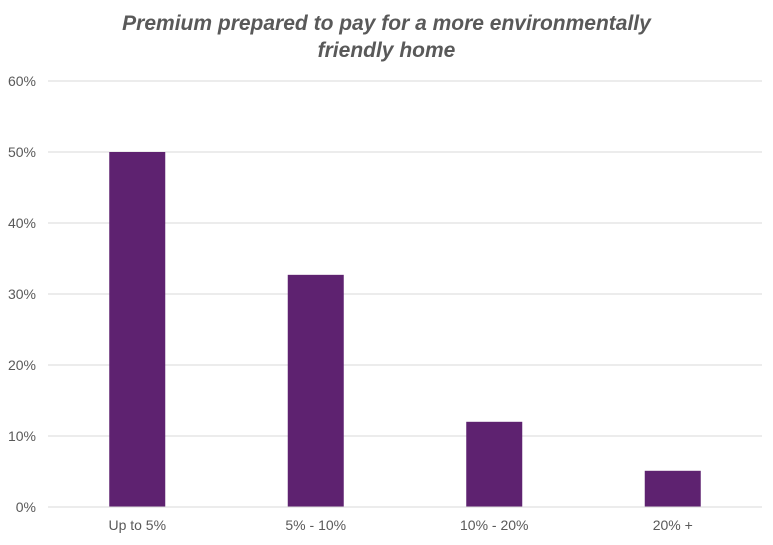  I want to click on y-axis: 0% 10% 20% 30% 40% 50% 60%, so click(22, 294).